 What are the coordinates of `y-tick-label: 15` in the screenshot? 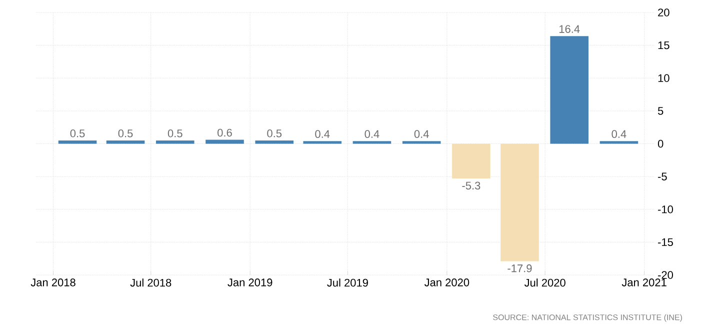 It's located at (664, 45).